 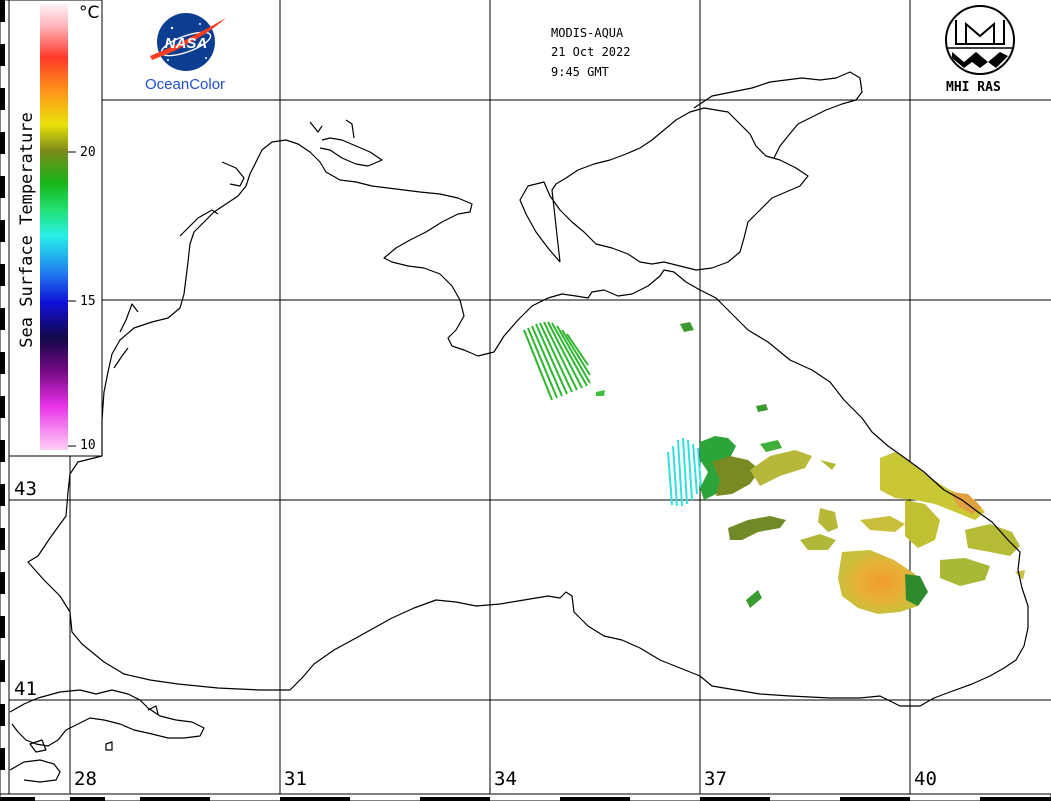 I want to click on oceancolor-label: OceanColor, so click(x=185, y=84).